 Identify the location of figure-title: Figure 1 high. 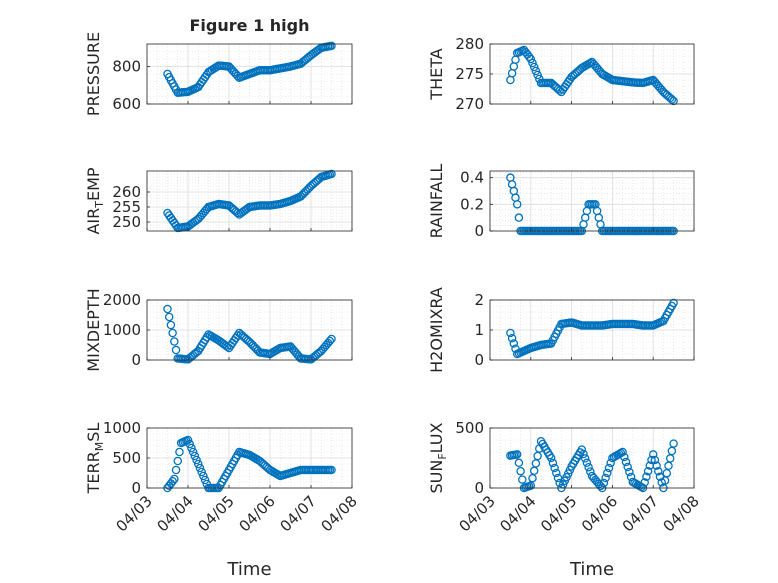
(250, 25).